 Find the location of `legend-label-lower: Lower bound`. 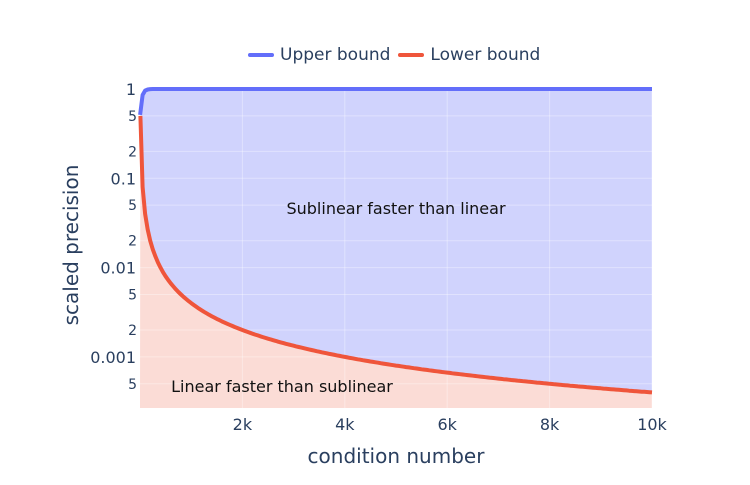

legend-label-lower: Lower bound is located at coordinates (485, 55).